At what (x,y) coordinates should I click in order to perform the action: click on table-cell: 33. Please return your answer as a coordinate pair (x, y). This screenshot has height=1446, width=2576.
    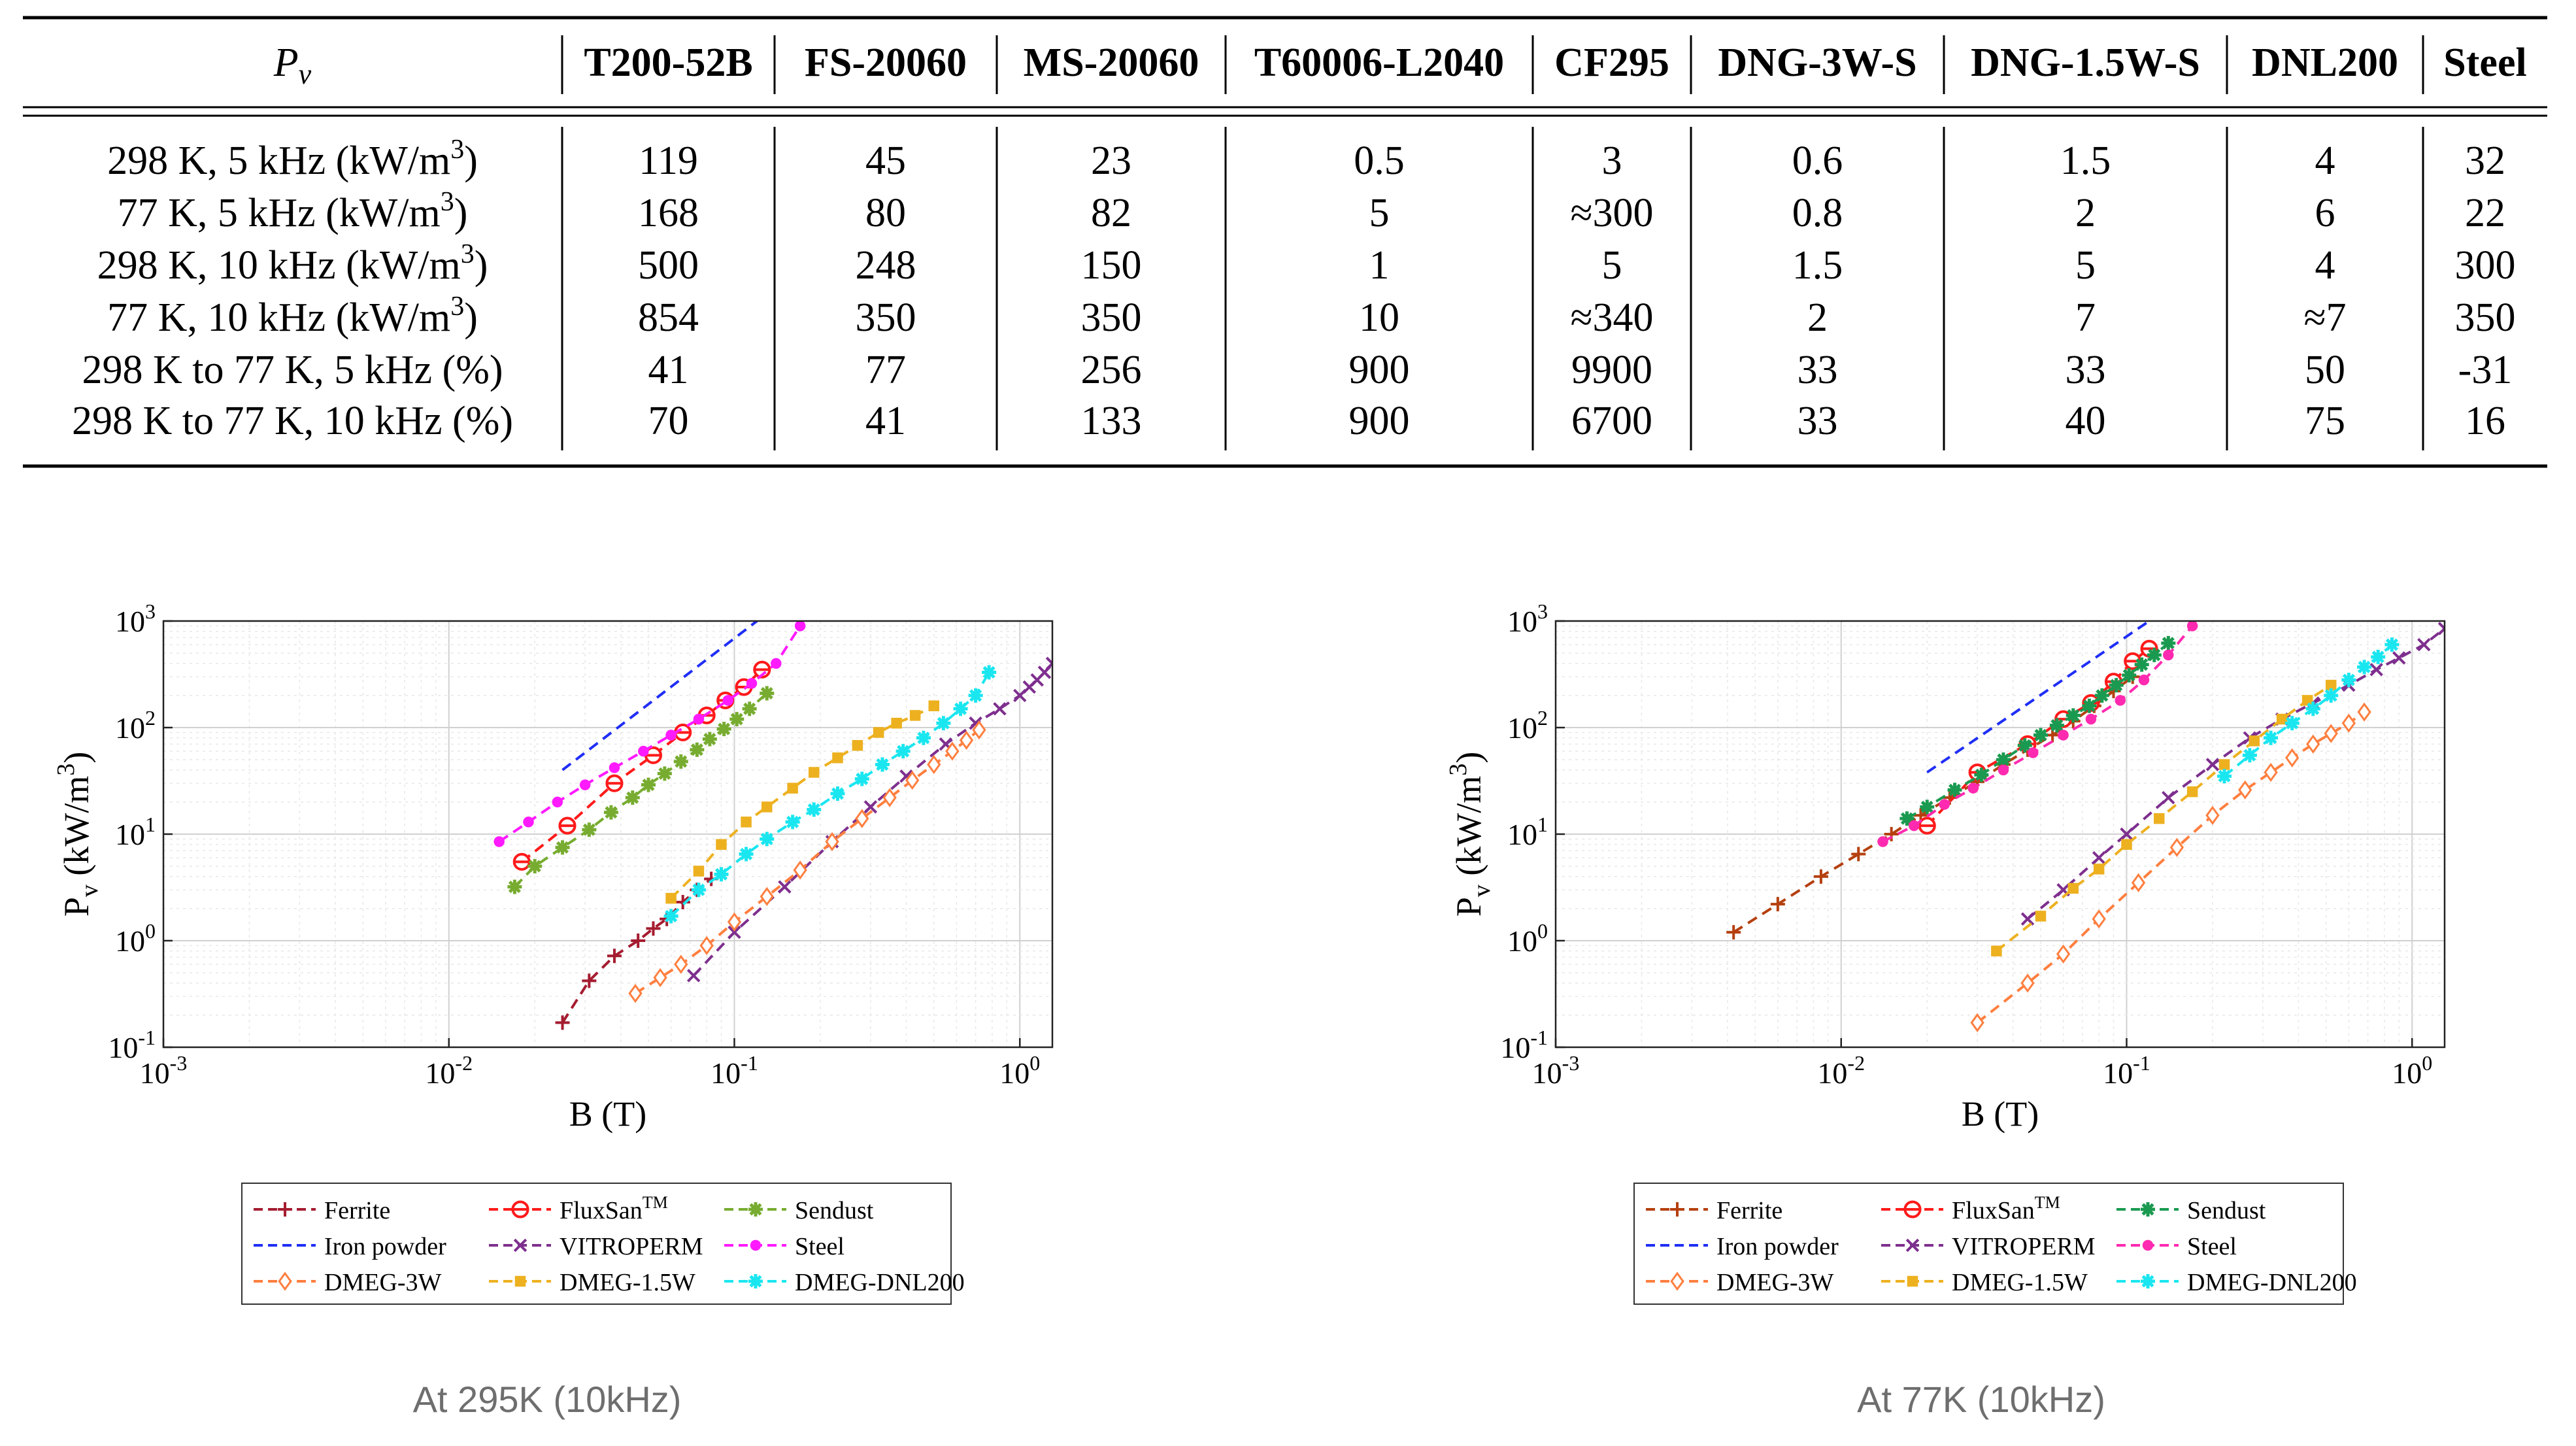
    Looking at the image, I should click on (1818, 370).